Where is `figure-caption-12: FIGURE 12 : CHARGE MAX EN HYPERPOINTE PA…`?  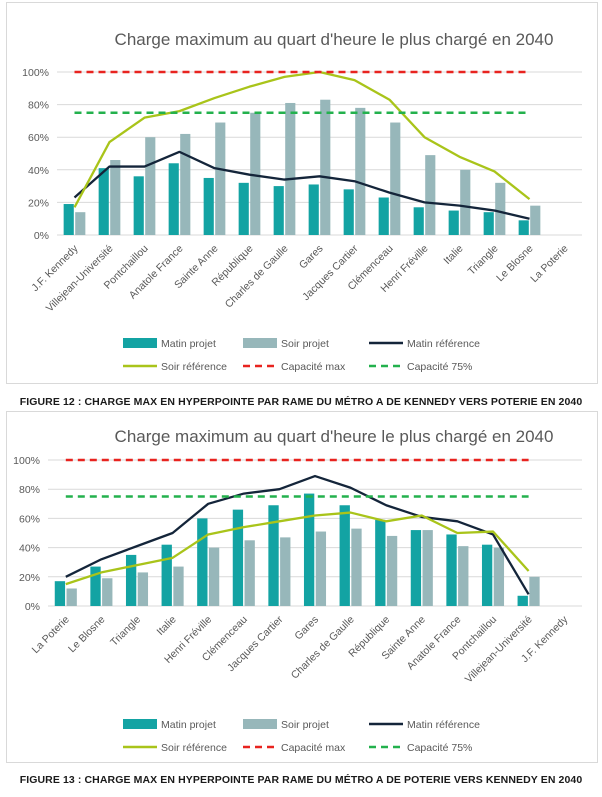
figure-caption-12: FIGURE 12 : CHARGE MAX EN HYPERPOINTE PA… is located at coordinates (301, 402).